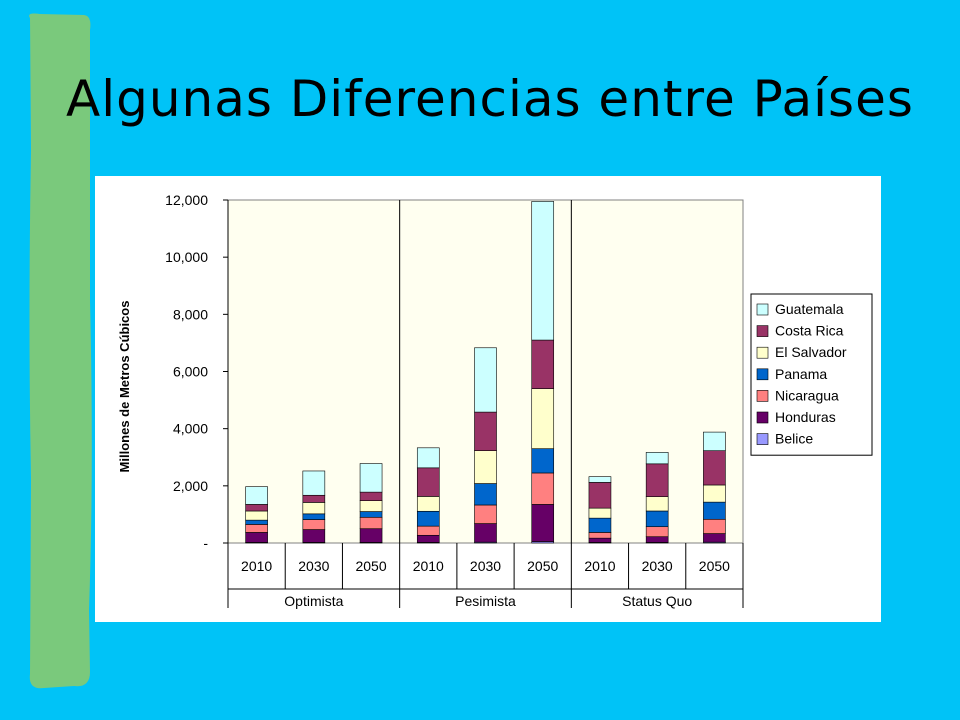  I want to click on y-tick-label: 6,000, so click(190, 372).